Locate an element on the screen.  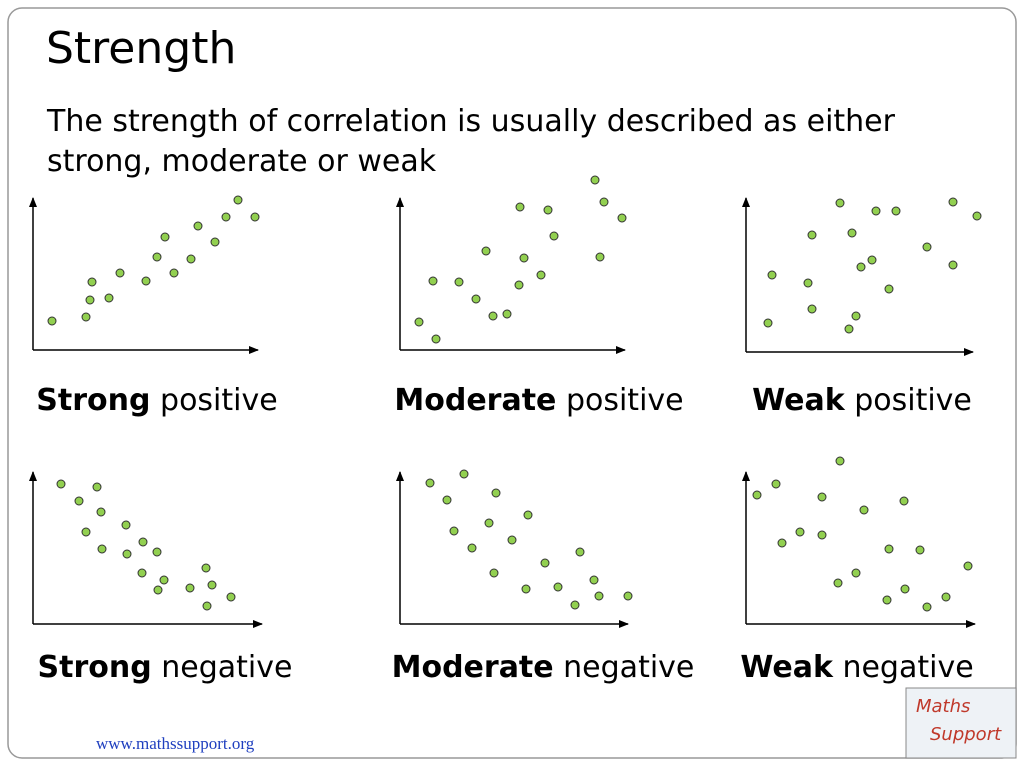
description-line: strong, moderate or weak is located at coordinates (242, 161).